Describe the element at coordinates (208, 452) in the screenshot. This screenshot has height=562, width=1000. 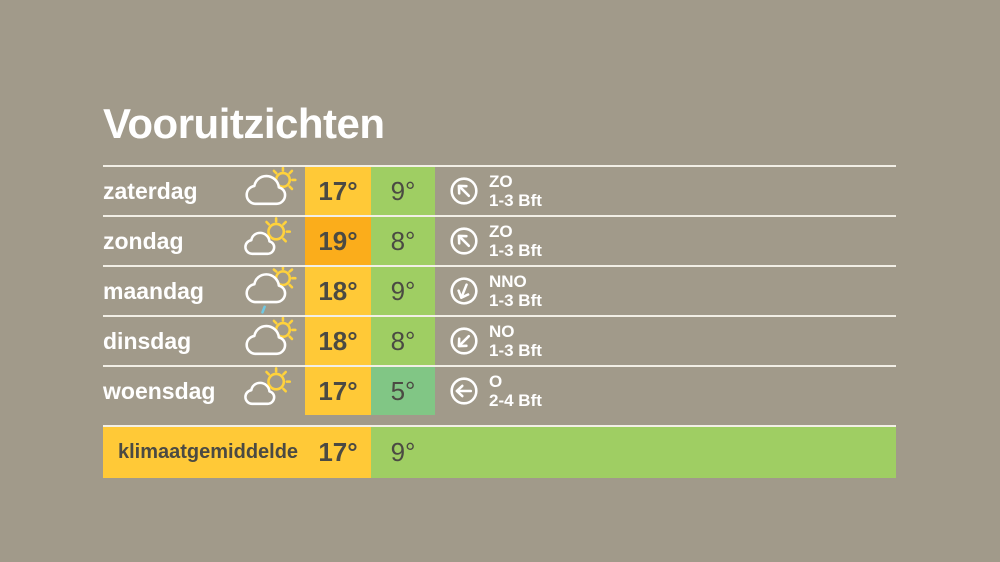
I see `climate-average-label: klimaatgemiddelde` at that location.